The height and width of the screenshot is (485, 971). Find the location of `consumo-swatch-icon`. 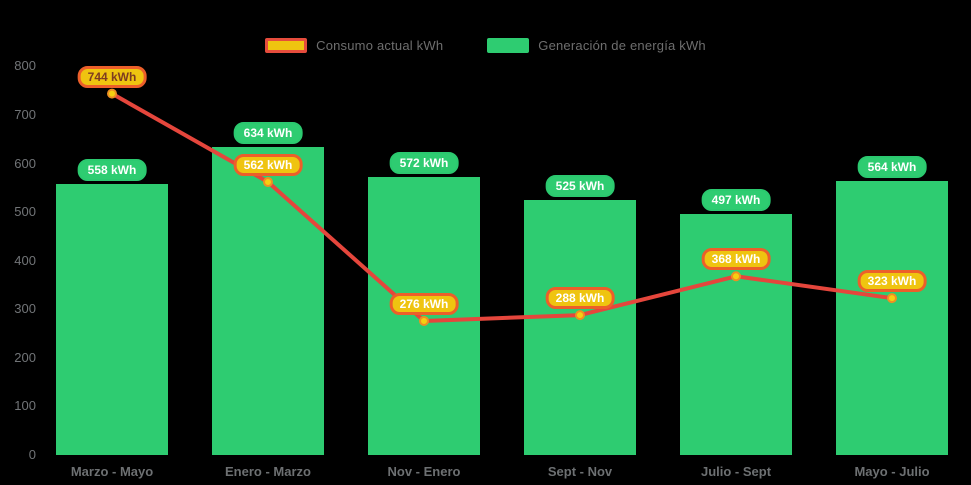

consumo-swatch-icon is located at coordinates (286, 45).